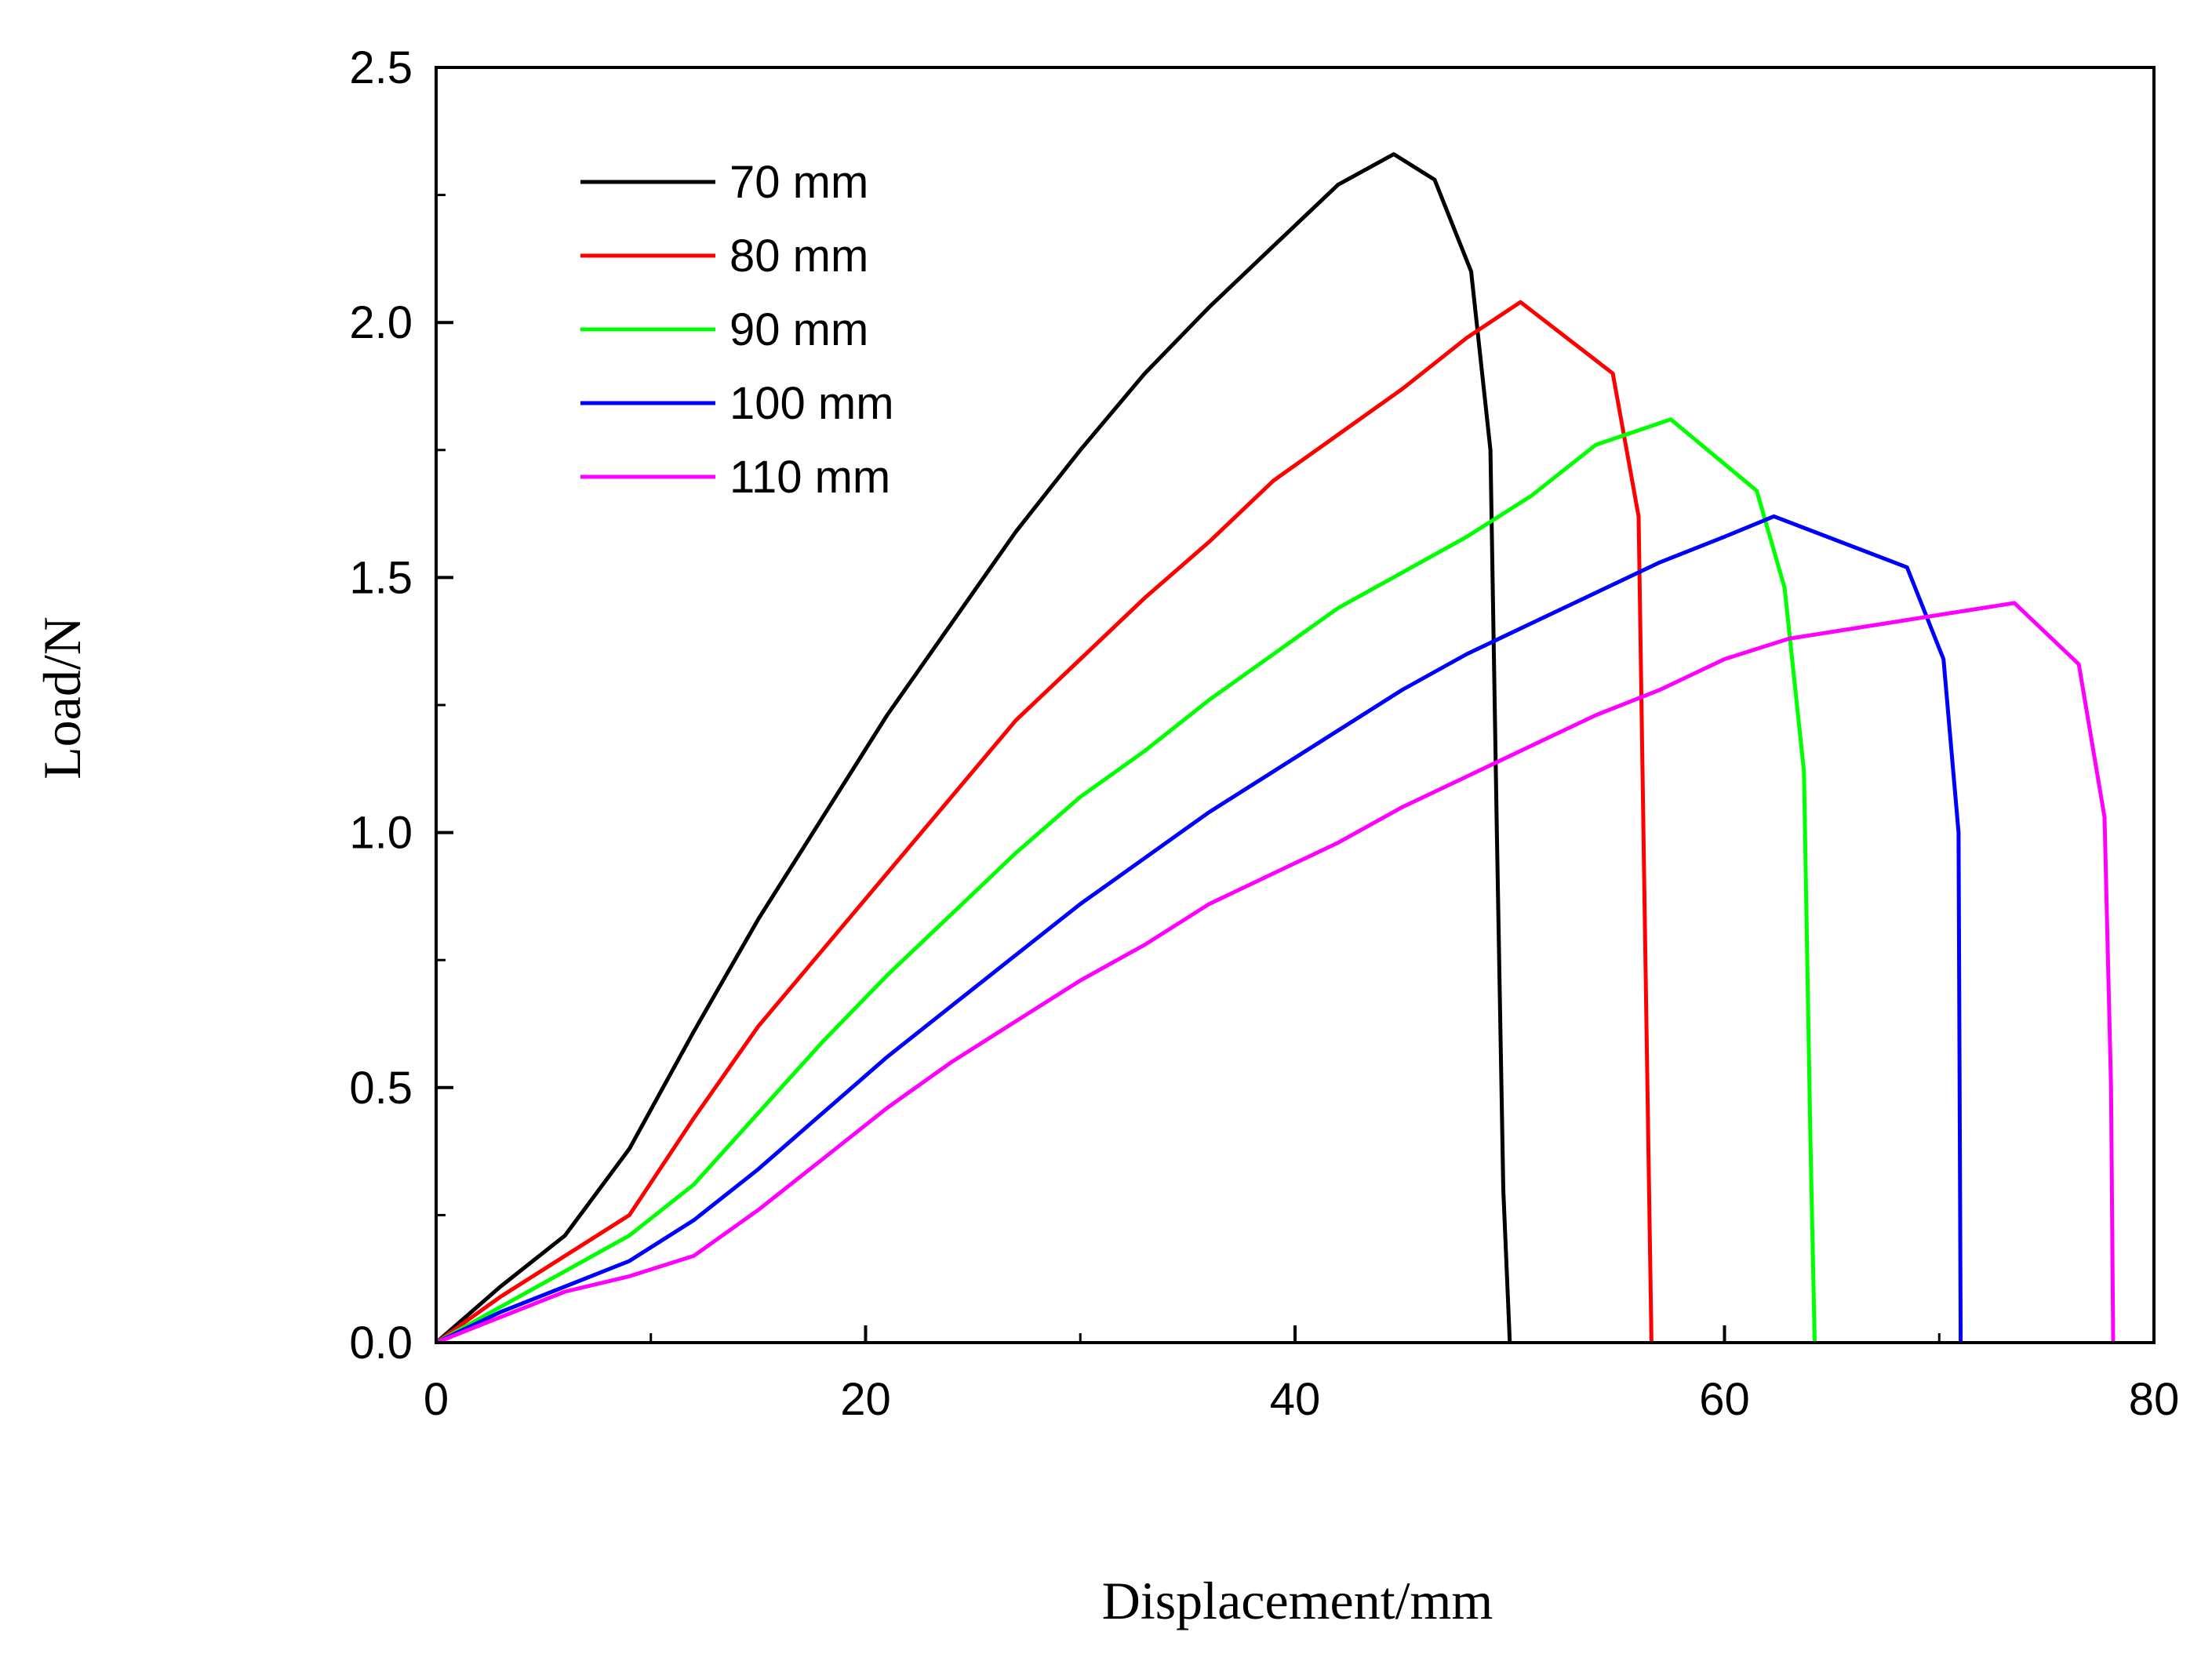  What do you see at coordinates (798, 183) in the screenshot?
I see `legend-label: 70 mm` at bounding box center [798, 183].